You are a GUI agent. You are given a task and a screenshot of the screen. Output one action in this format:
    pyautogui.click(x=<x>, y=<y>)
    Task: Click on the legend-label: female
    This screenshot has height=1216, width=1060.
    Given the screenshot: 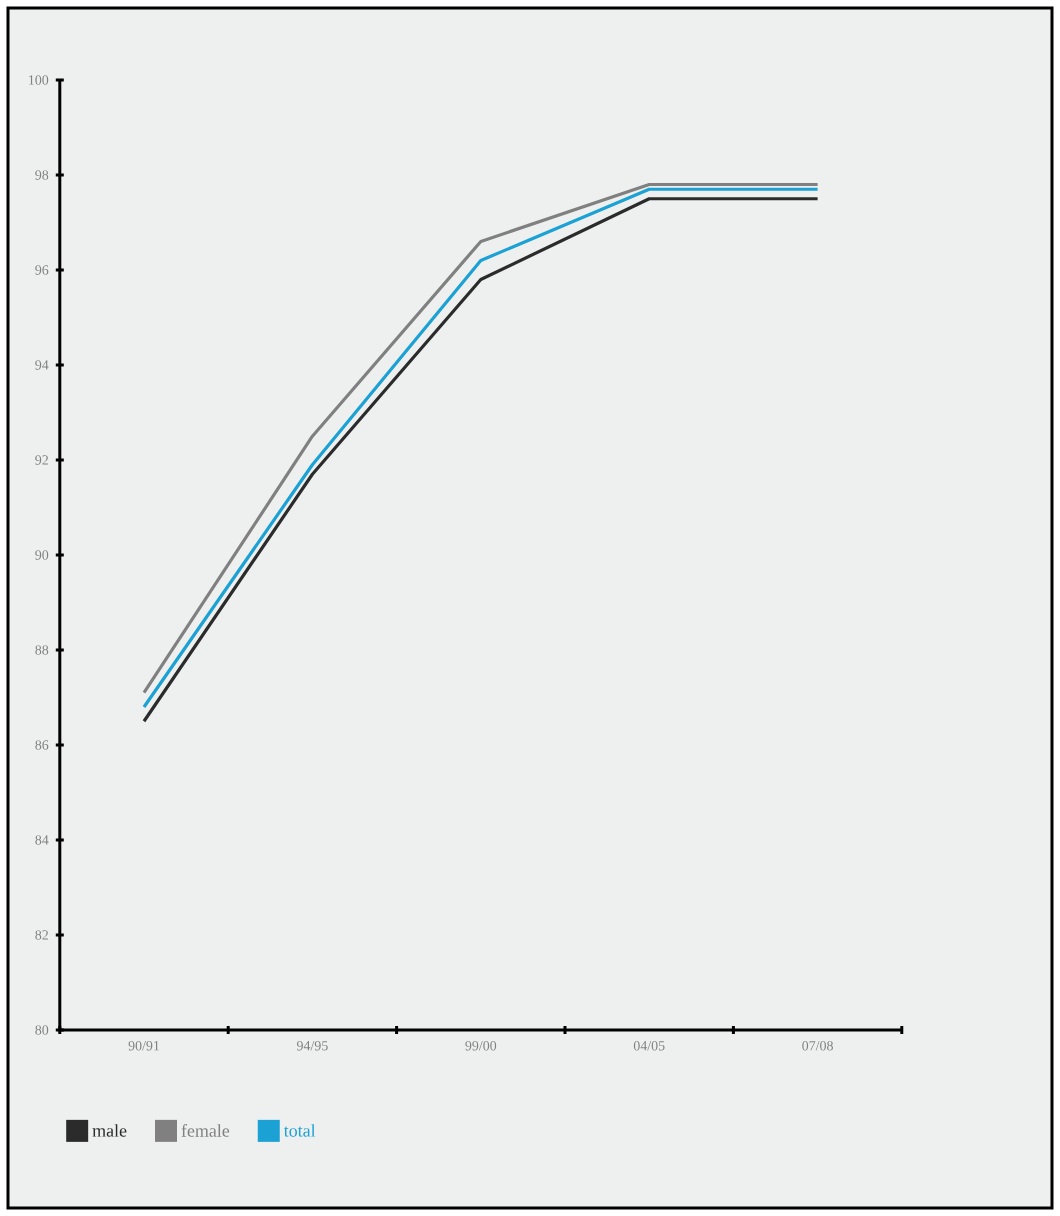 What is the action you would take?
    pyautogui.click(x=205, y=1130)
    